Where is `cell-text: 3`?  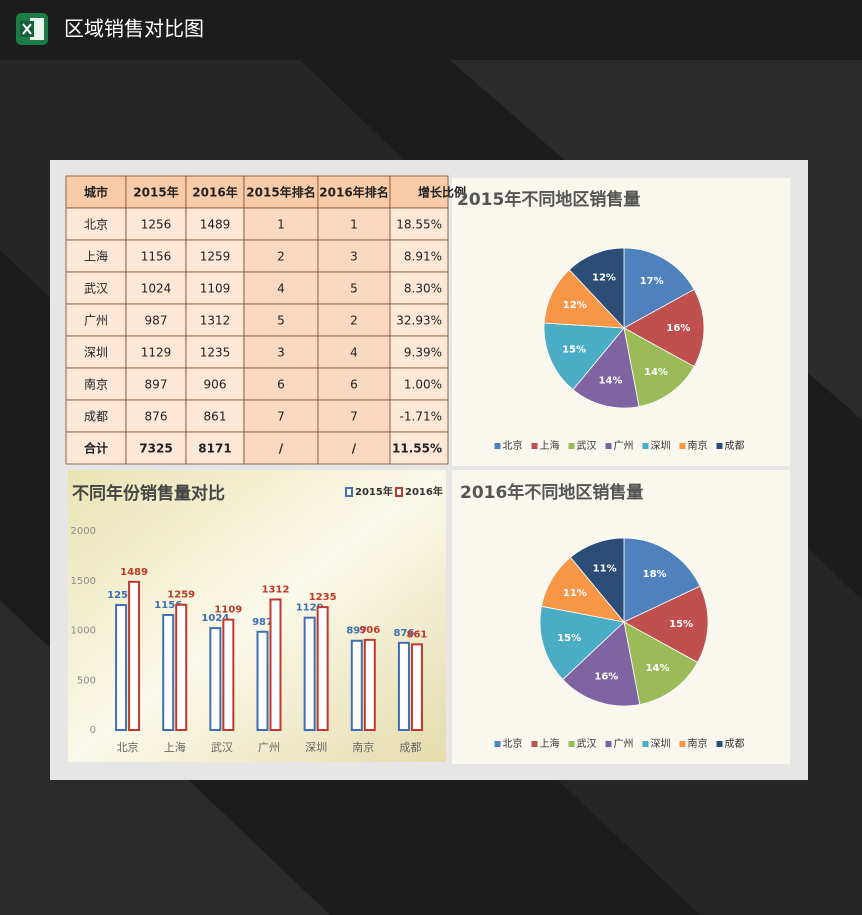 cell-text: 3 is located at coordinates (281, 353).